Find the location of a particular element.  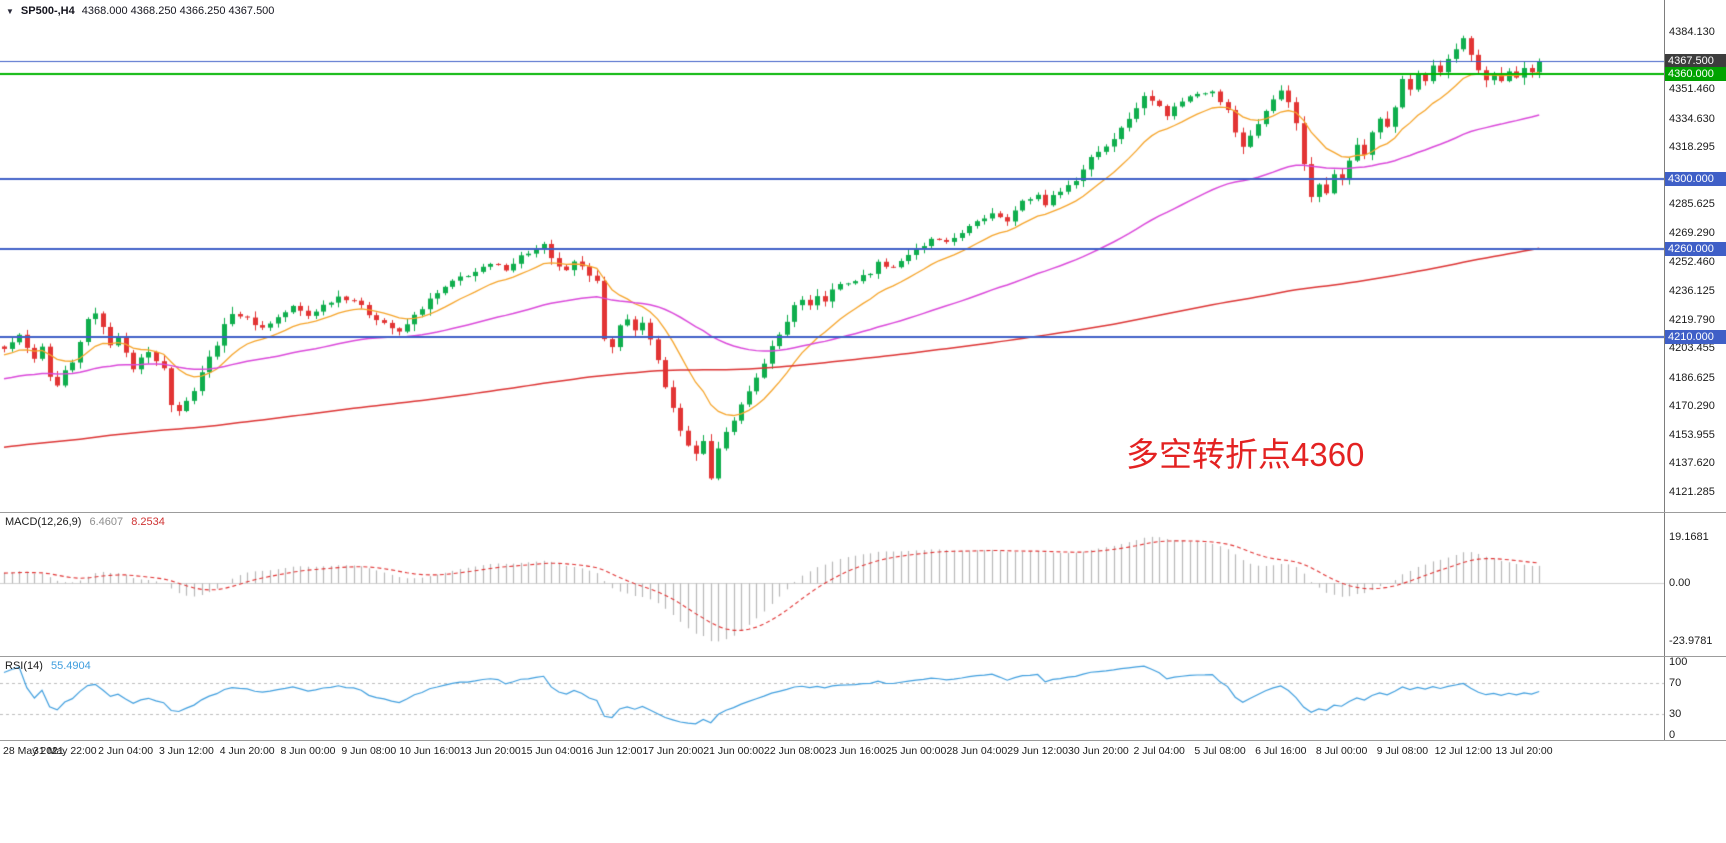

time-label: 30 Jun 20:00 is located at coordinates (1098, 751).